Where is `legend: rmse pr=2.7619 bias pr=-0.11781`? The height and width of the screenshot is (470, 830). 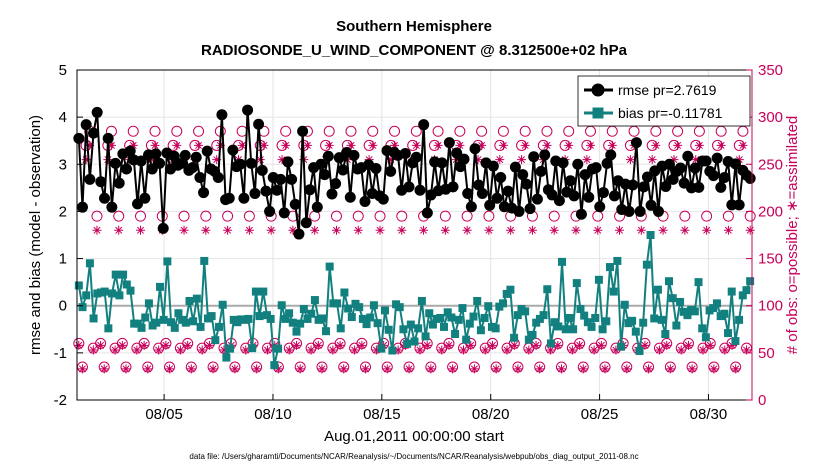 legend: rmse pr=2.7619 bias pr=-0.11781 is located at coordinates (664, 101).